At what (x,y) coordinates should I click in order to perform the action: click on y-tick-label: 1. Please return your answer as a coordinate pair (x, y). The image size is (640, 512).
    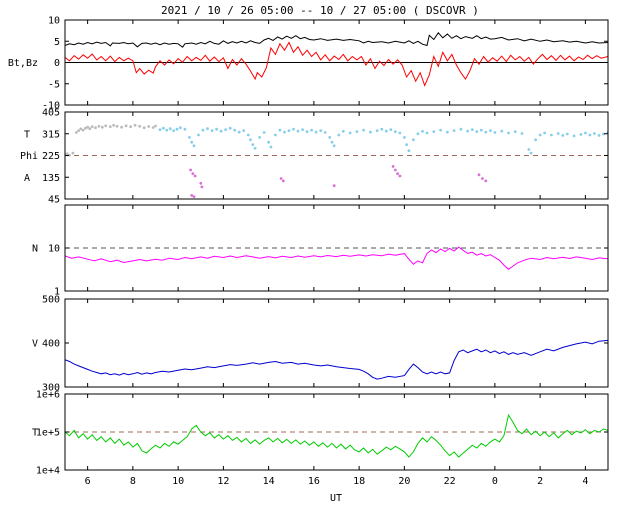
    Looking at the image, I should click on (57, 292).